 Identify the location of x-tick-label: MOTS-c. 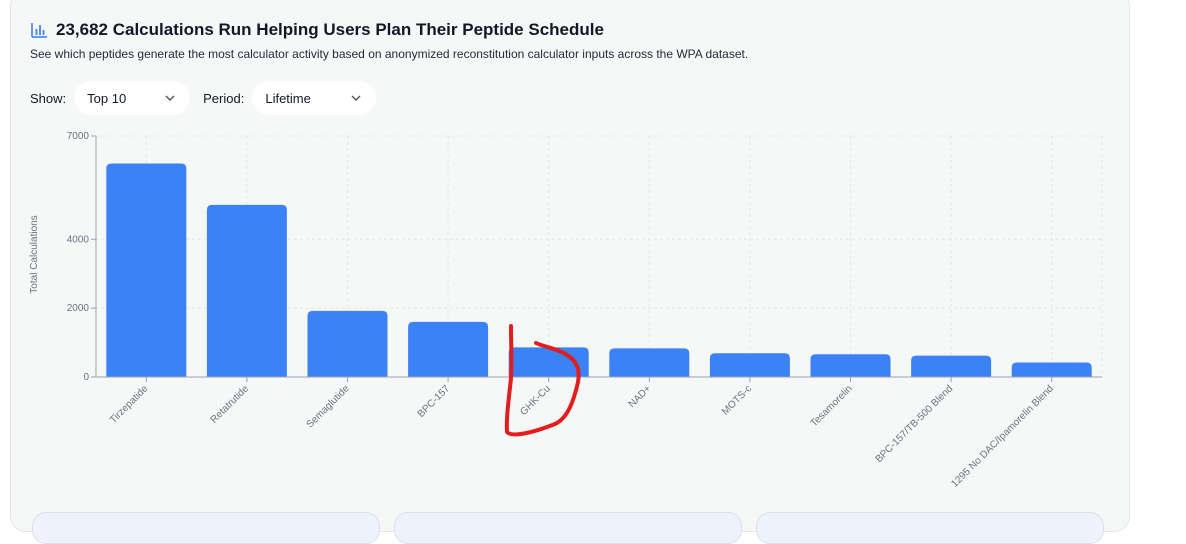
(737, 400).